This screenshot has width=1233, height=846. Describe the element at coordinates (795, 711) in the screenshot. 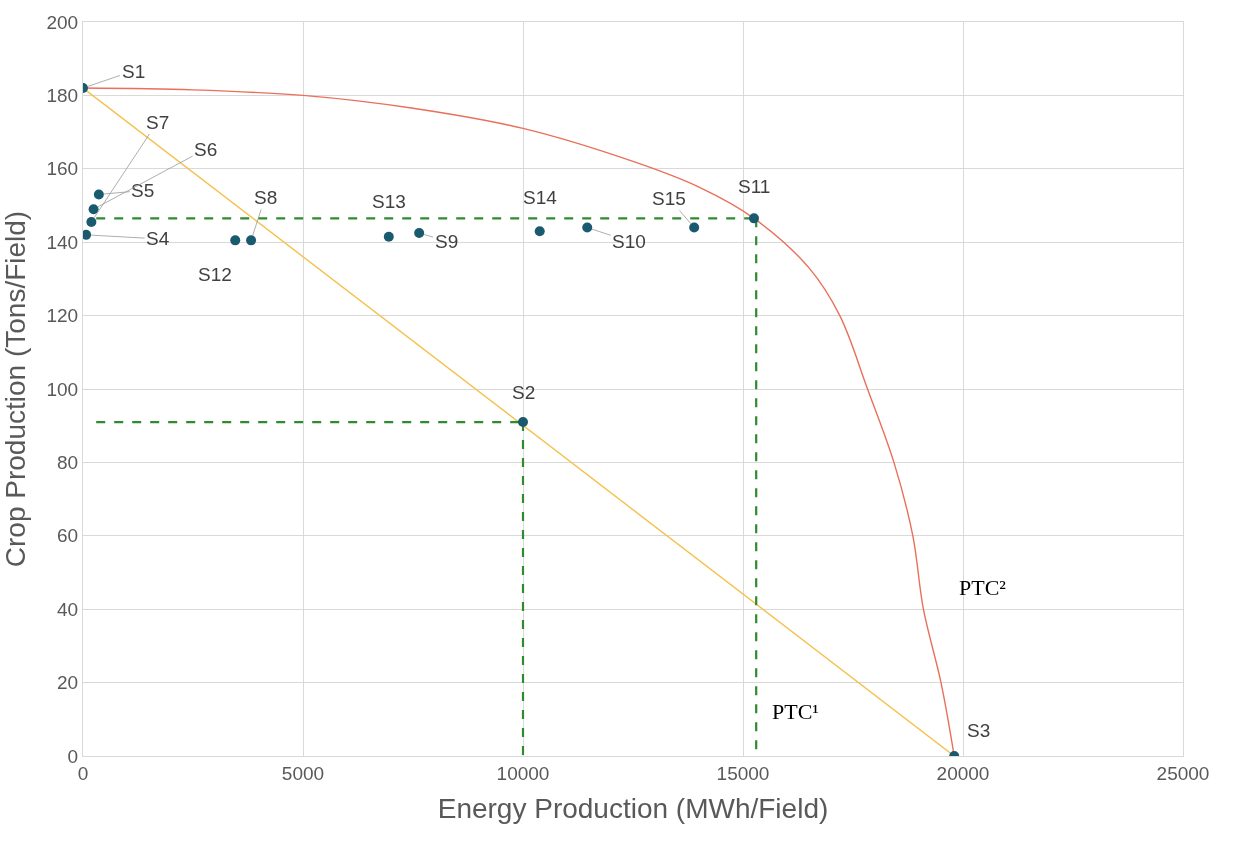

I see `annotation: PTC¹` at that location.